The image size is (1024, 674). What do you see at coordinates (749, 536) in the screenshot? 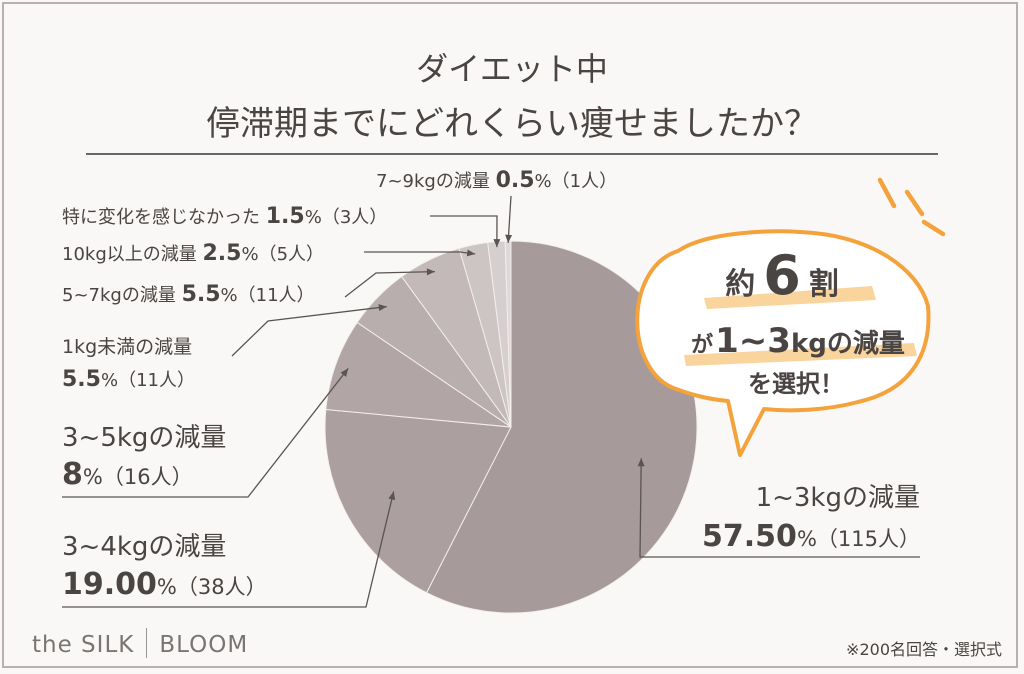
I see `slice-label-1-3kg-percent: 57.50` at bounding box center [749, 536].